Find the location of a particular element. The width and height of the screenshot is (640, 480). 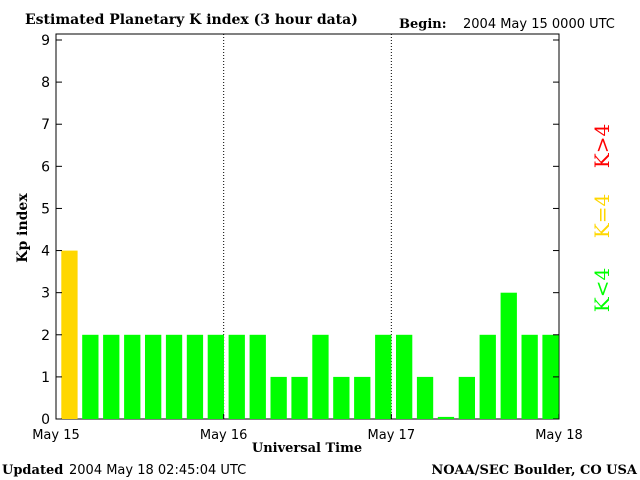

x-tick-label: May 16 is located at coordinates (224, 435).